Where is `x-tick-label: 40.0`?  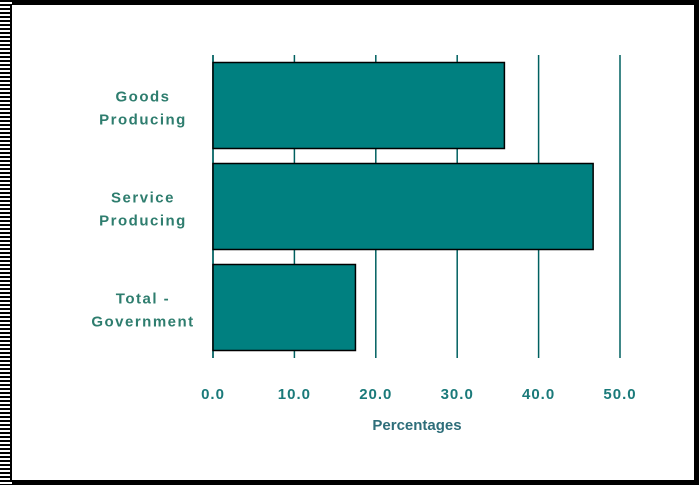 x-tick-label: 40.0 is located at coordinates (538, 394).